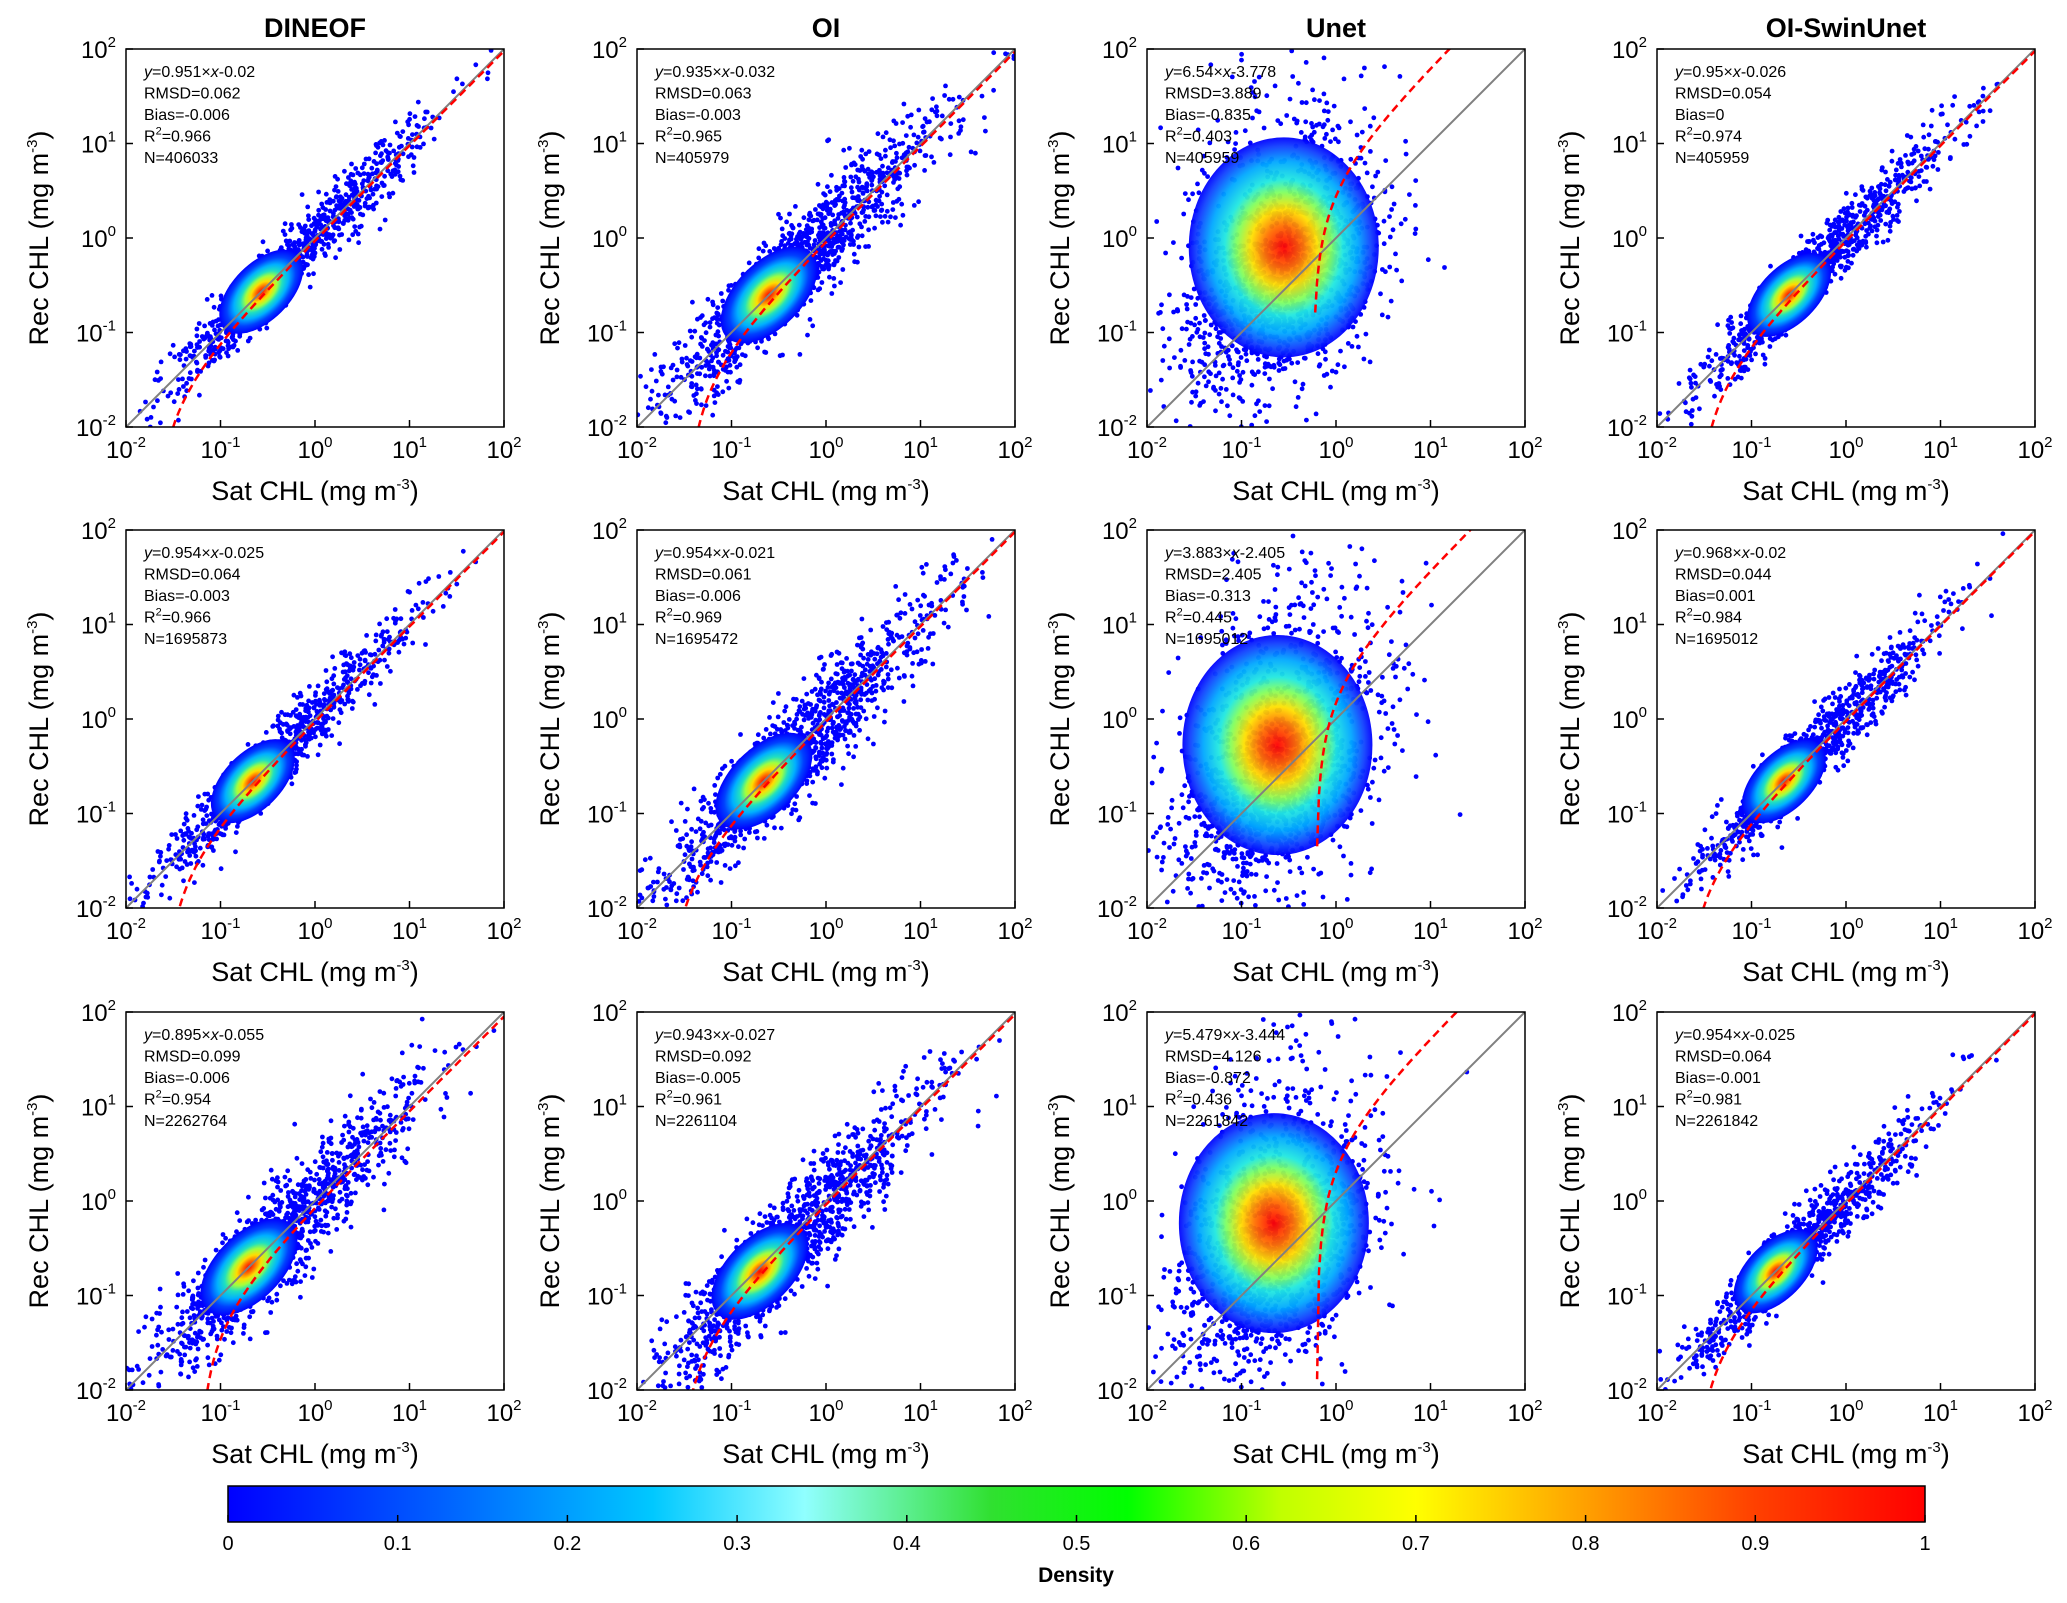 Image resolution: width=2067 pixels, height=1603 pixels. I want to click on stat-line: R2=0.961, so click(688, 1099).